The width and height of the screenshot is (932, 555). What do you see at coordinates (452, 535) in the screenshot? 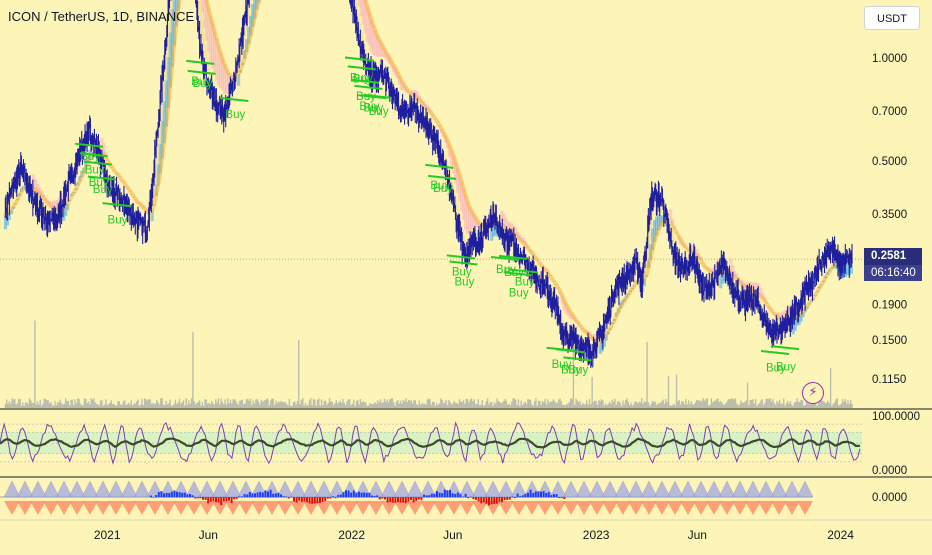
I see `x-tick-label: Jun` at bounding box center [452, 535].